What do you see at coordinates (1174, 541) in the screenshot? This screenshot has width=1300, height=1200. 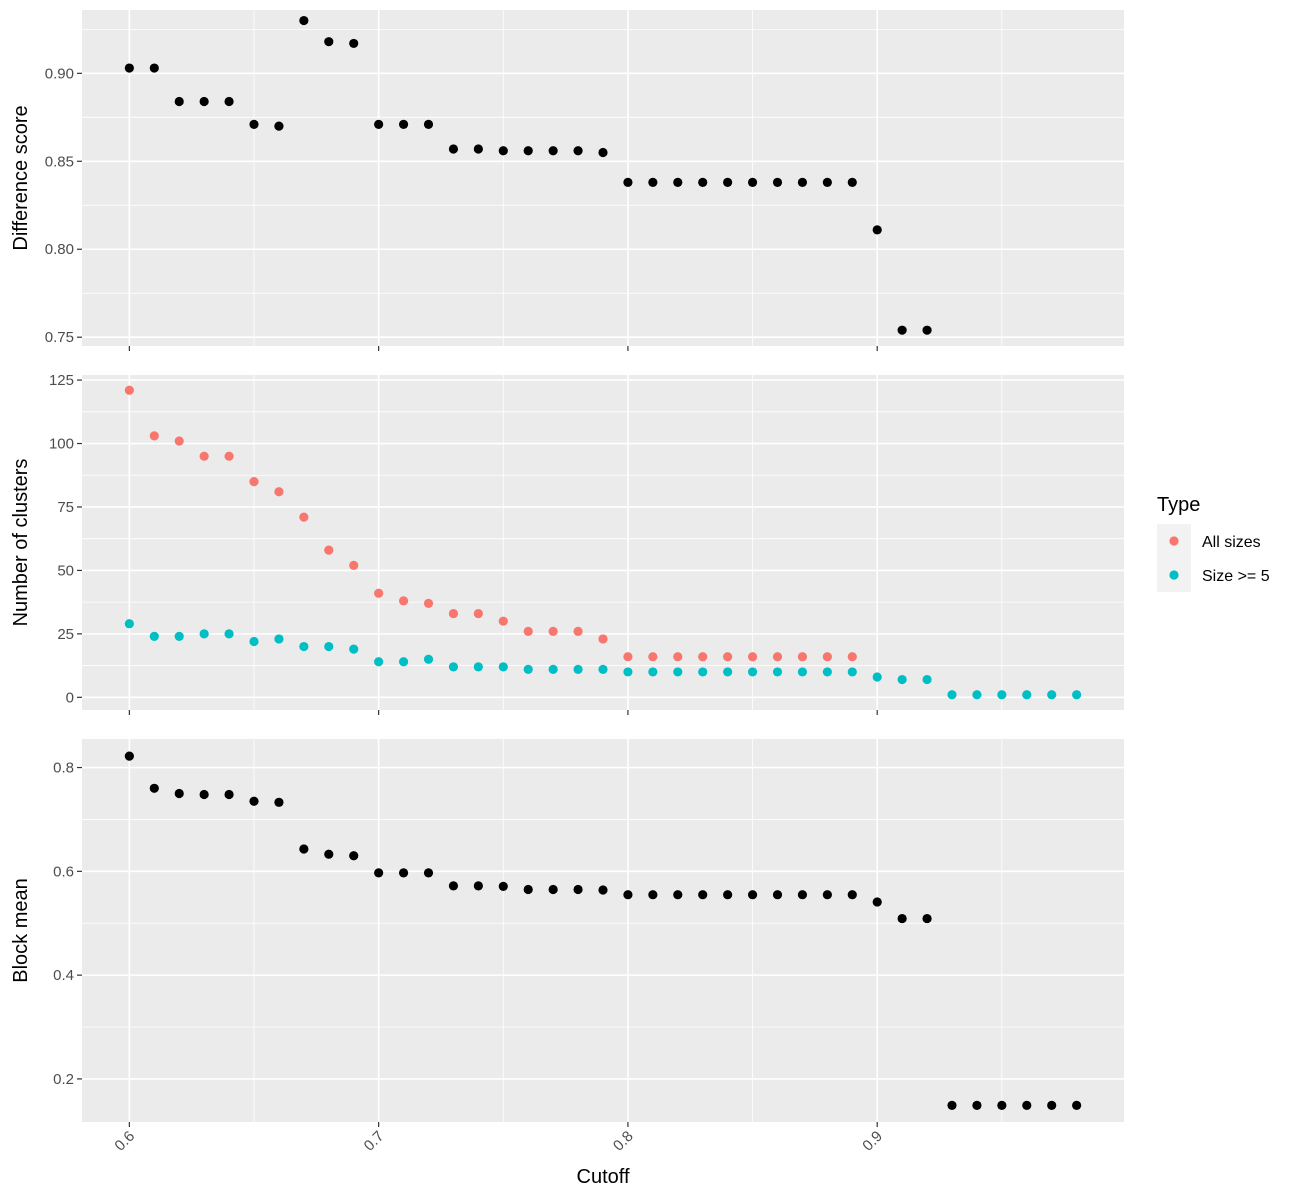 I see `legend-key` at bounding box center [1174, 541].